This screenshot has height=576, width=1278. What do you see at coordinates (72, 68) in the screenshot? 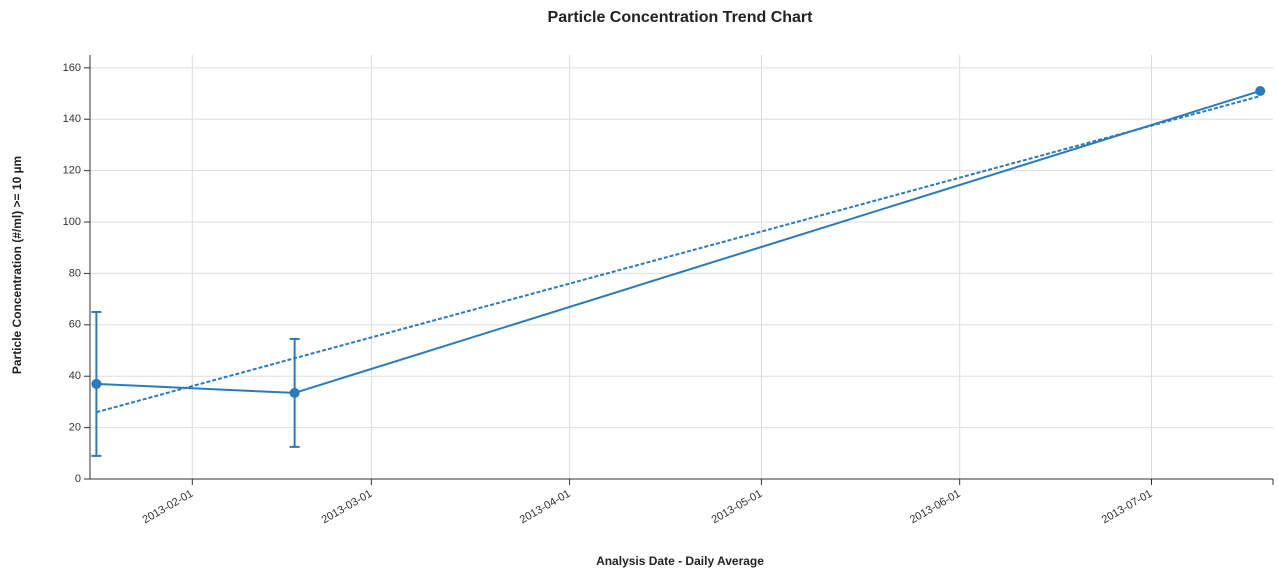
I see `y-tick-label: 160` at bounding box center [72, 68].